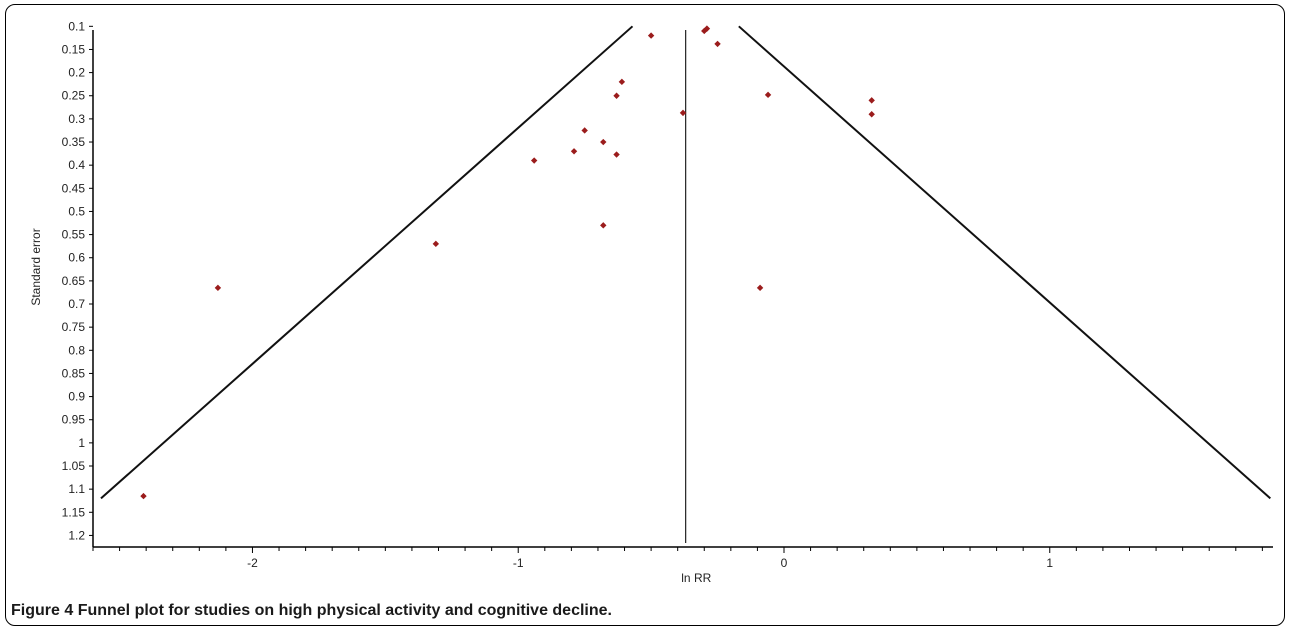  Describe the element at coordinates (74, 327) in the screenshot. I see `y-tick-label: 0.75` at that location.